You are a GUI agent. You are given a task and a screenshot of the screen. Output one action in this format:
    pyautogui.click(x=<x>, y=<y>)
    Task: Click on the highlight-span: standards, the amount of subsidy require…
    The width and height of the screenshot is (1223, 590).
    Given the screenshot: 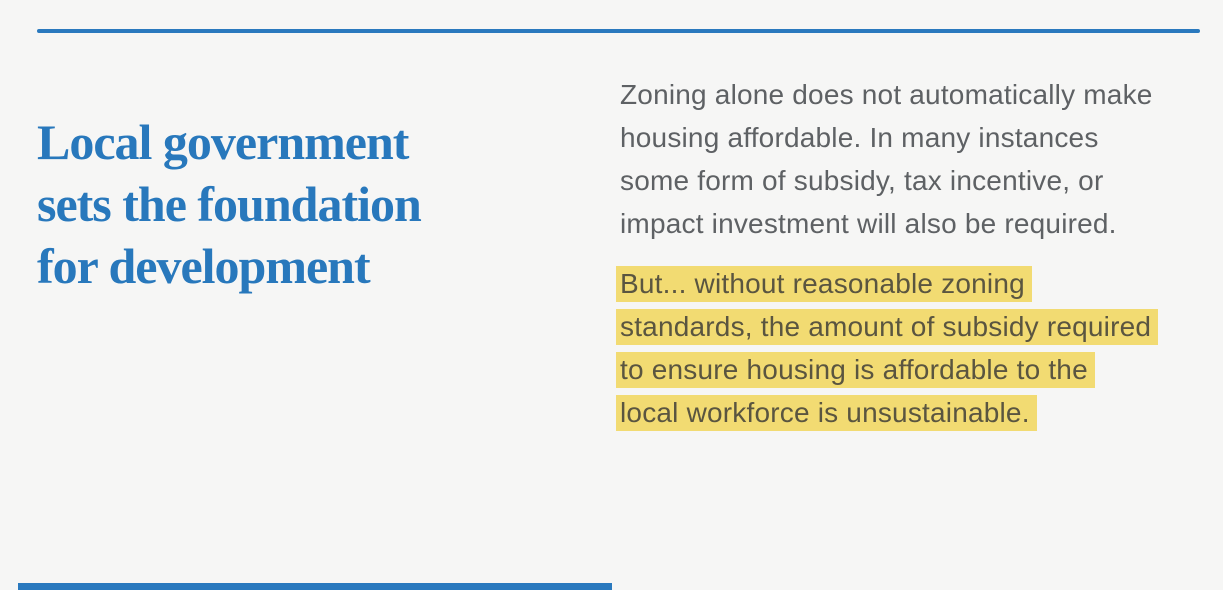 What is the action you would take?
    pyautogui.click(x=887, y=327)
    